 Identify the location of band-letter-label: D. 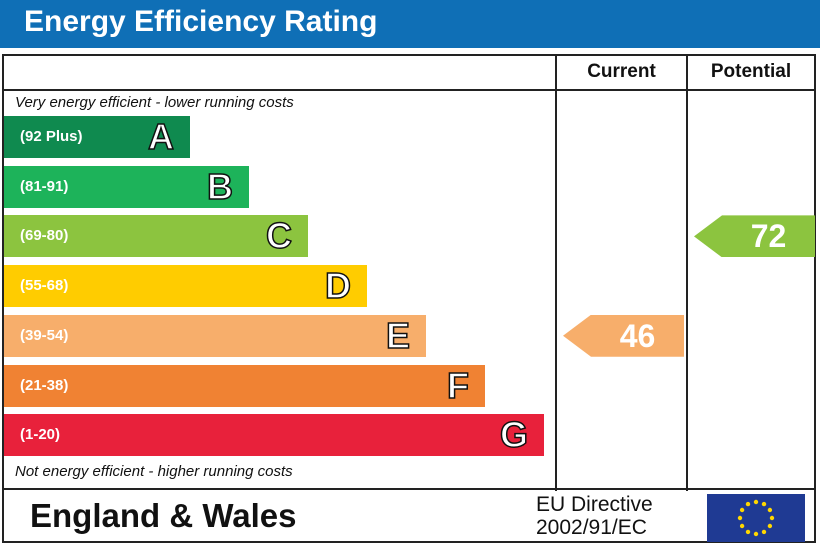
(338, 285).